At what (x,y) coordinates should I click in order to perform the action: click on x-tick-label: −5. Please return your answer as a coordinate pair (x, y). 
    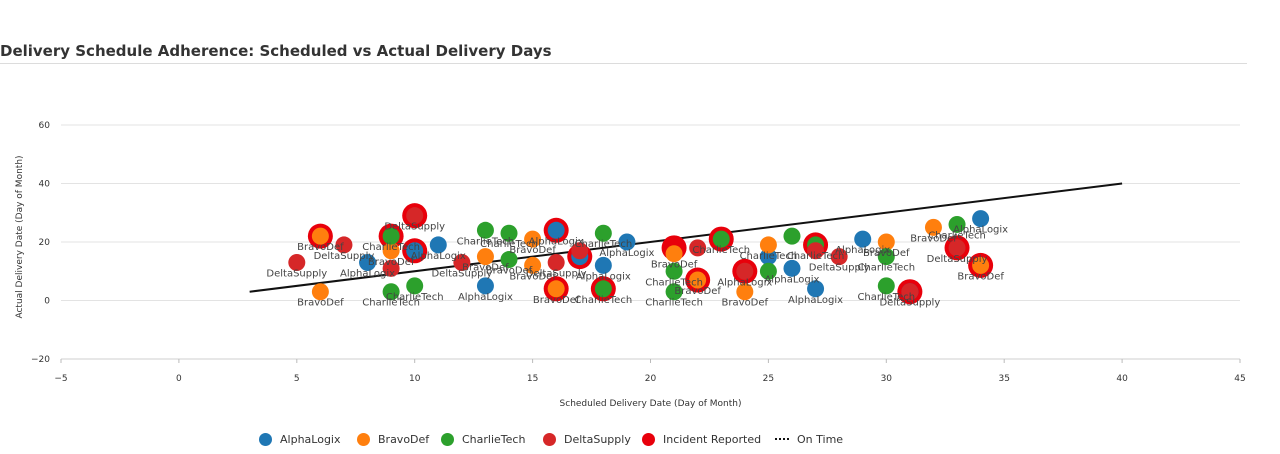
    Looking at the image, I should click on (60, 379).